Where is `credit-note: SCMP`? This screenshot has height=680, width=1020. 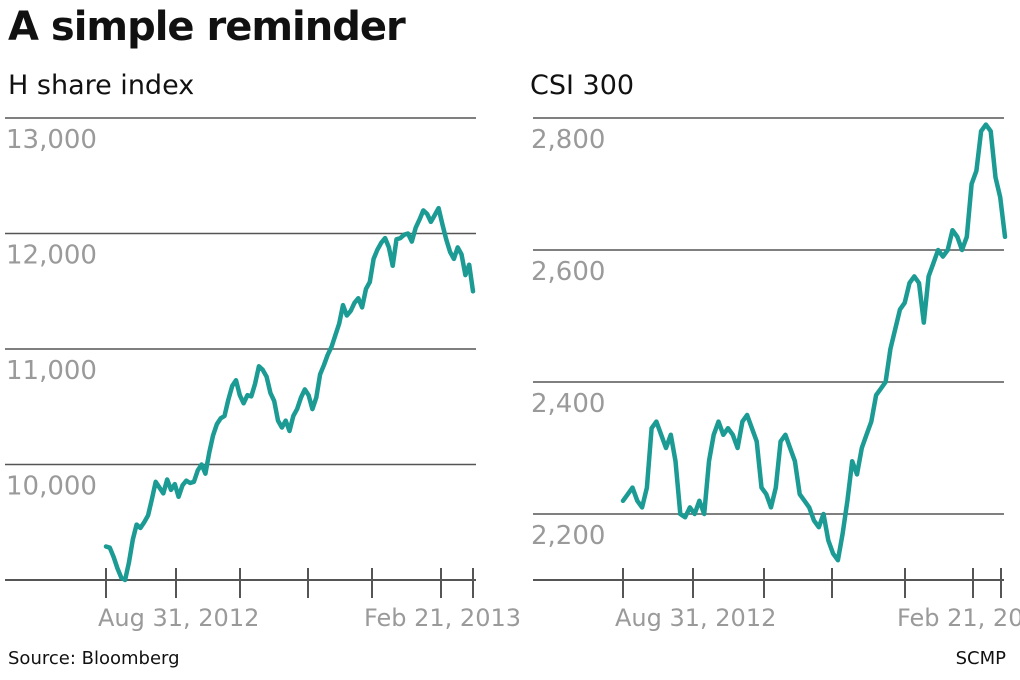
credit-note: SCMP is located at coordinates (980, 658).